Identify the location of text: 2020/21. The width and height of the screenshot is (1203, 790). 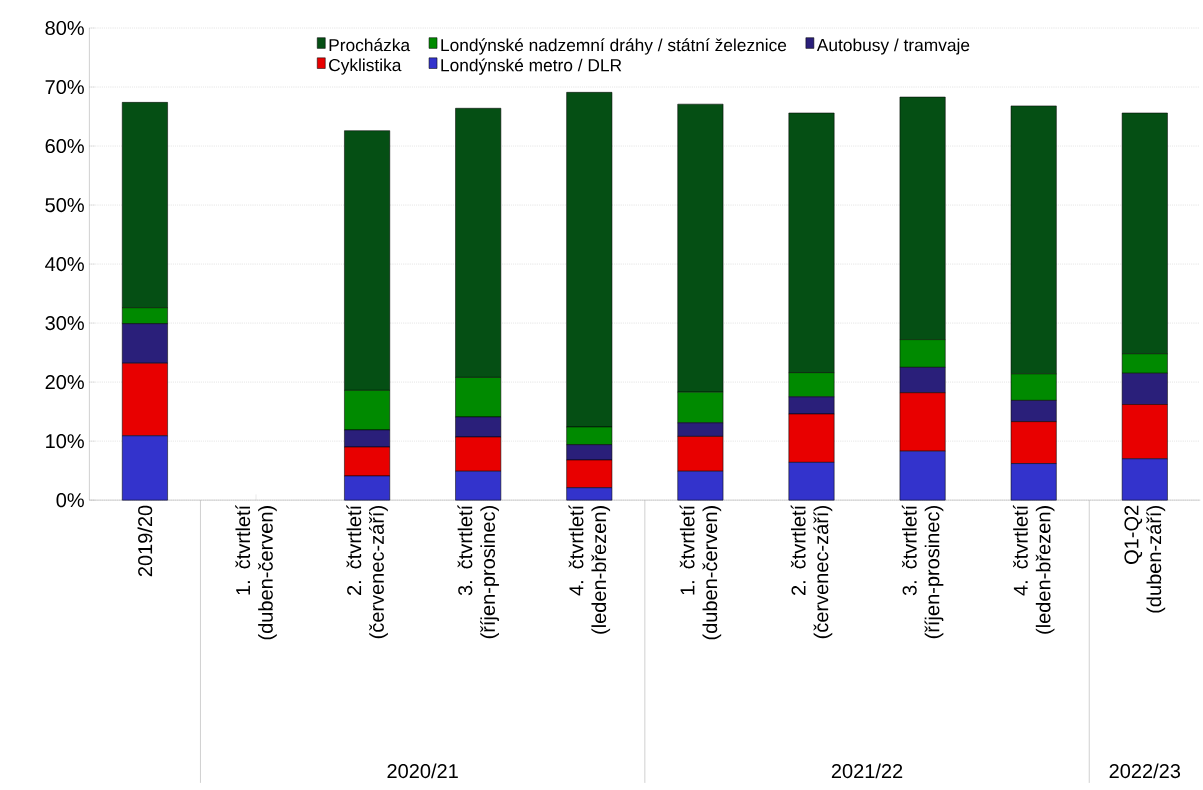
(422, 771).